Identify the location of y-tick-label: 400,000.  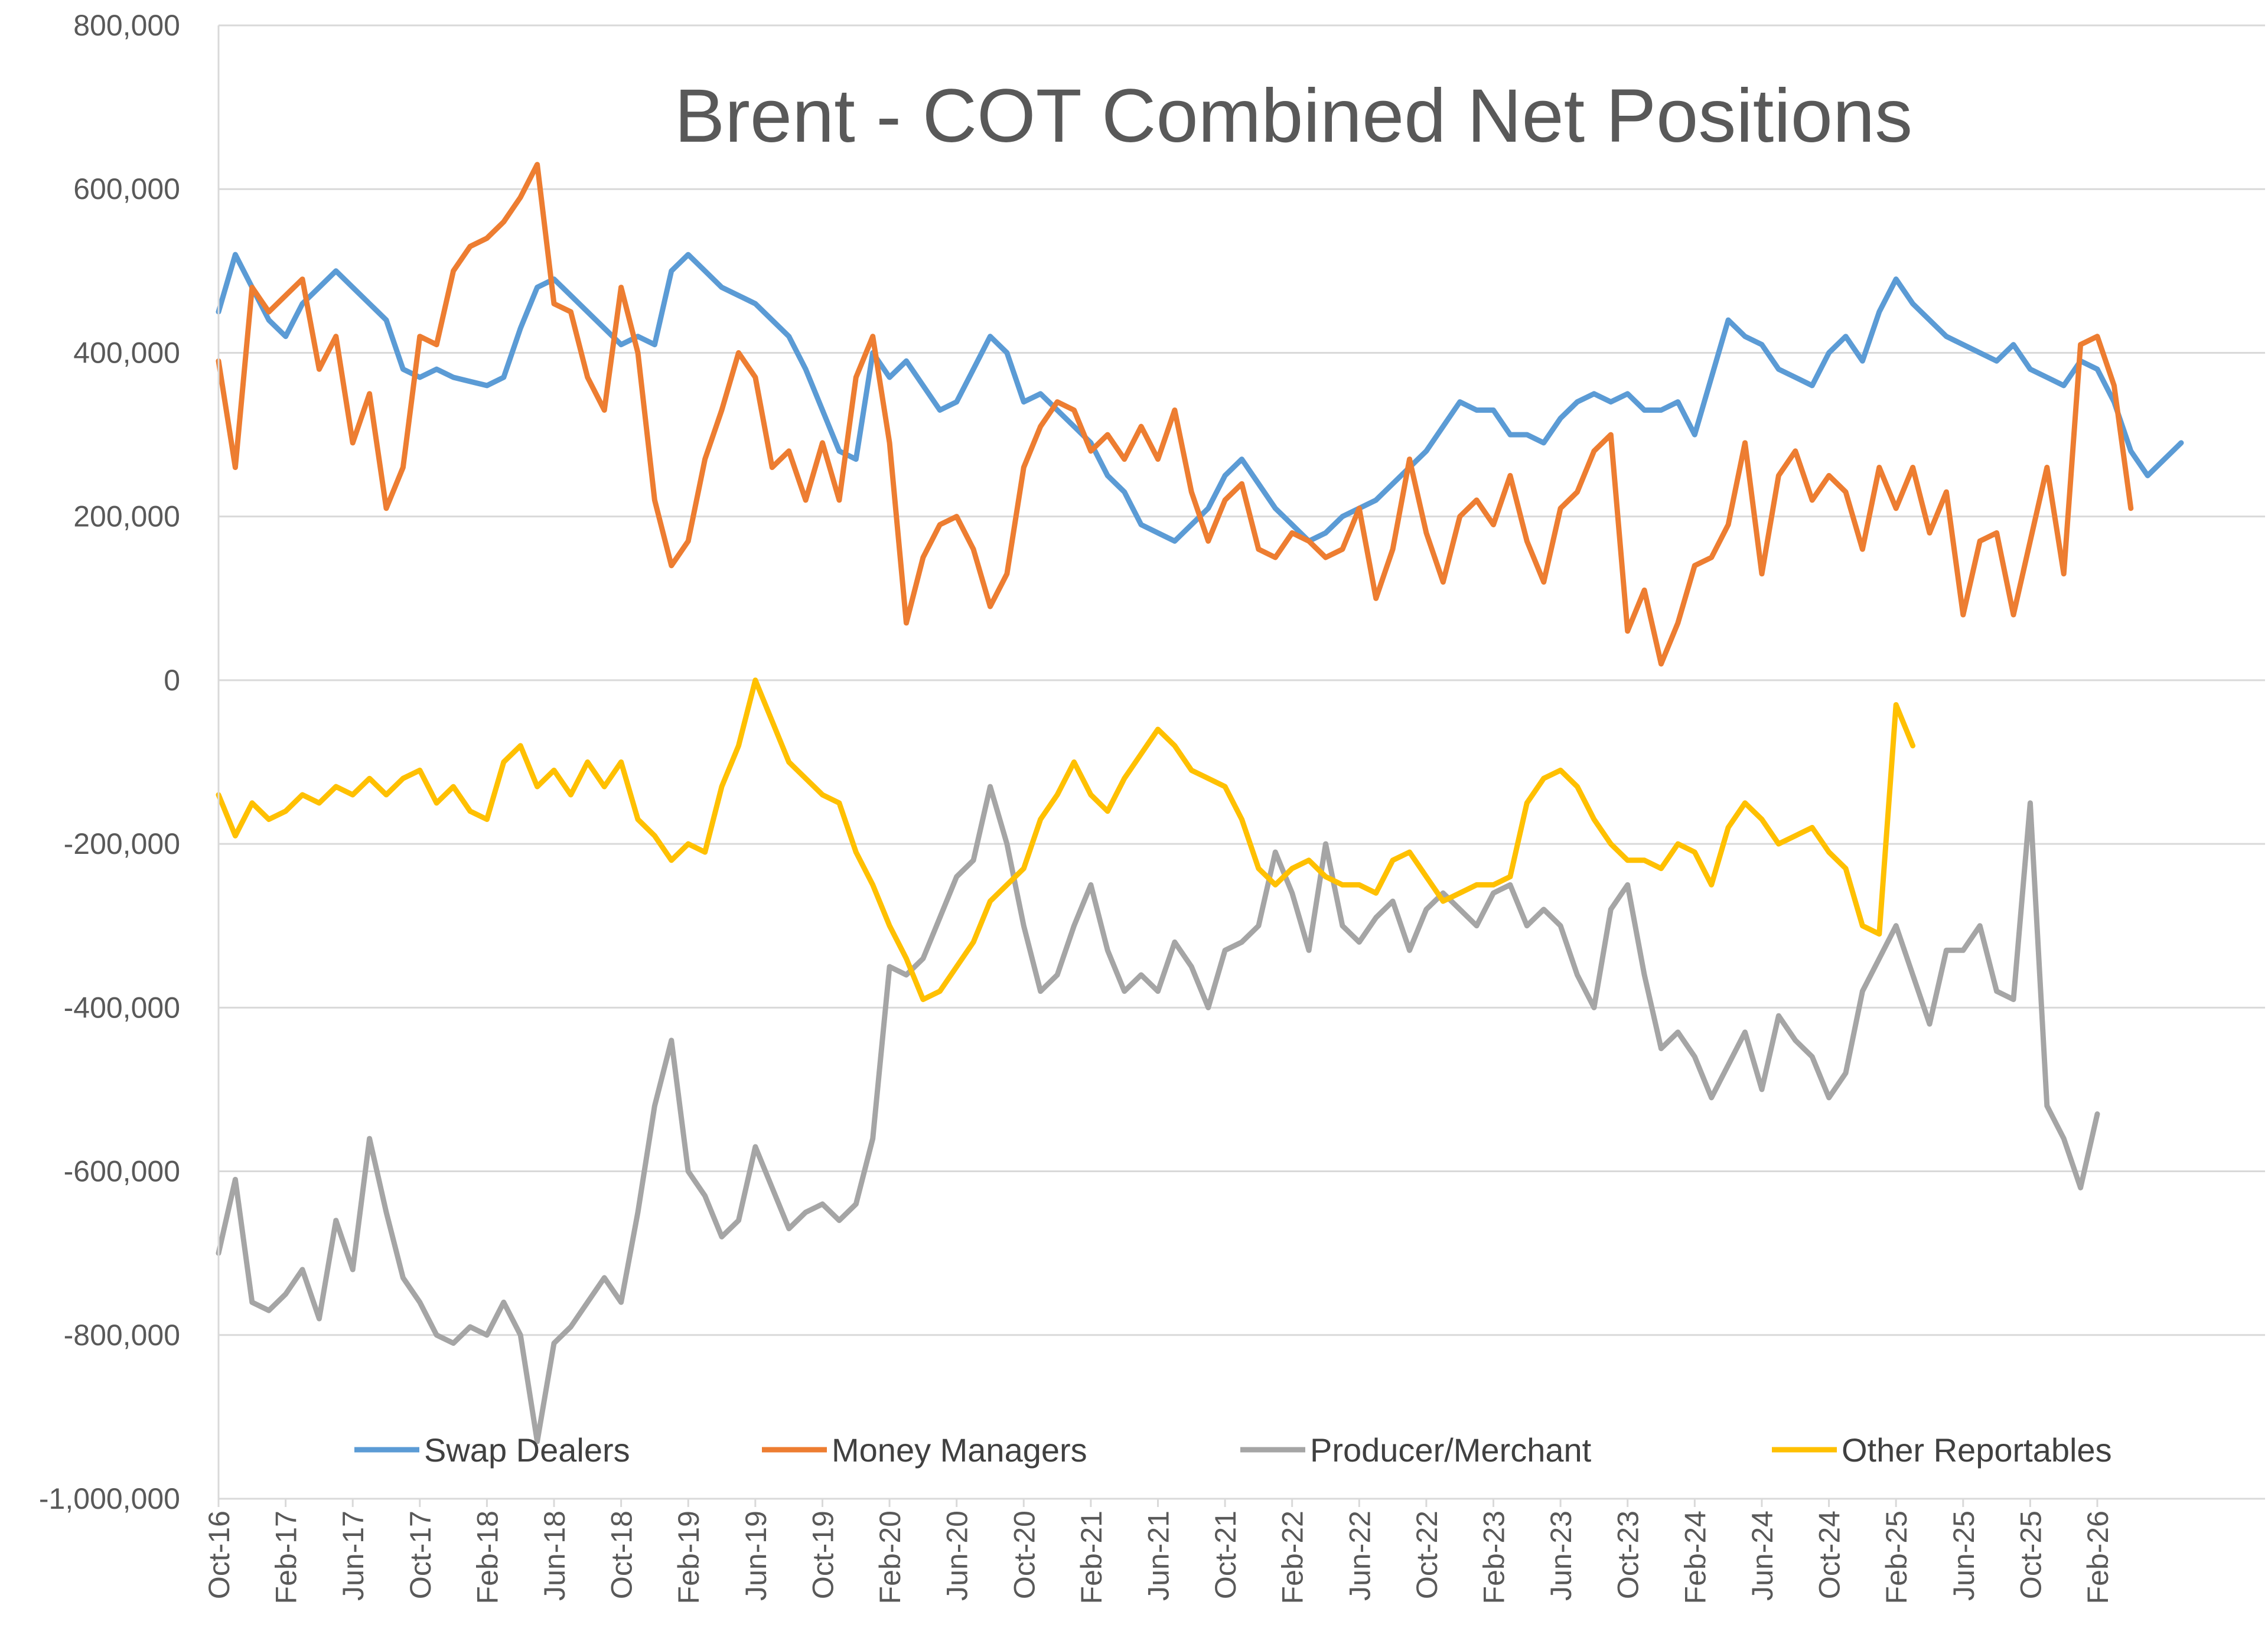
(126, 352).